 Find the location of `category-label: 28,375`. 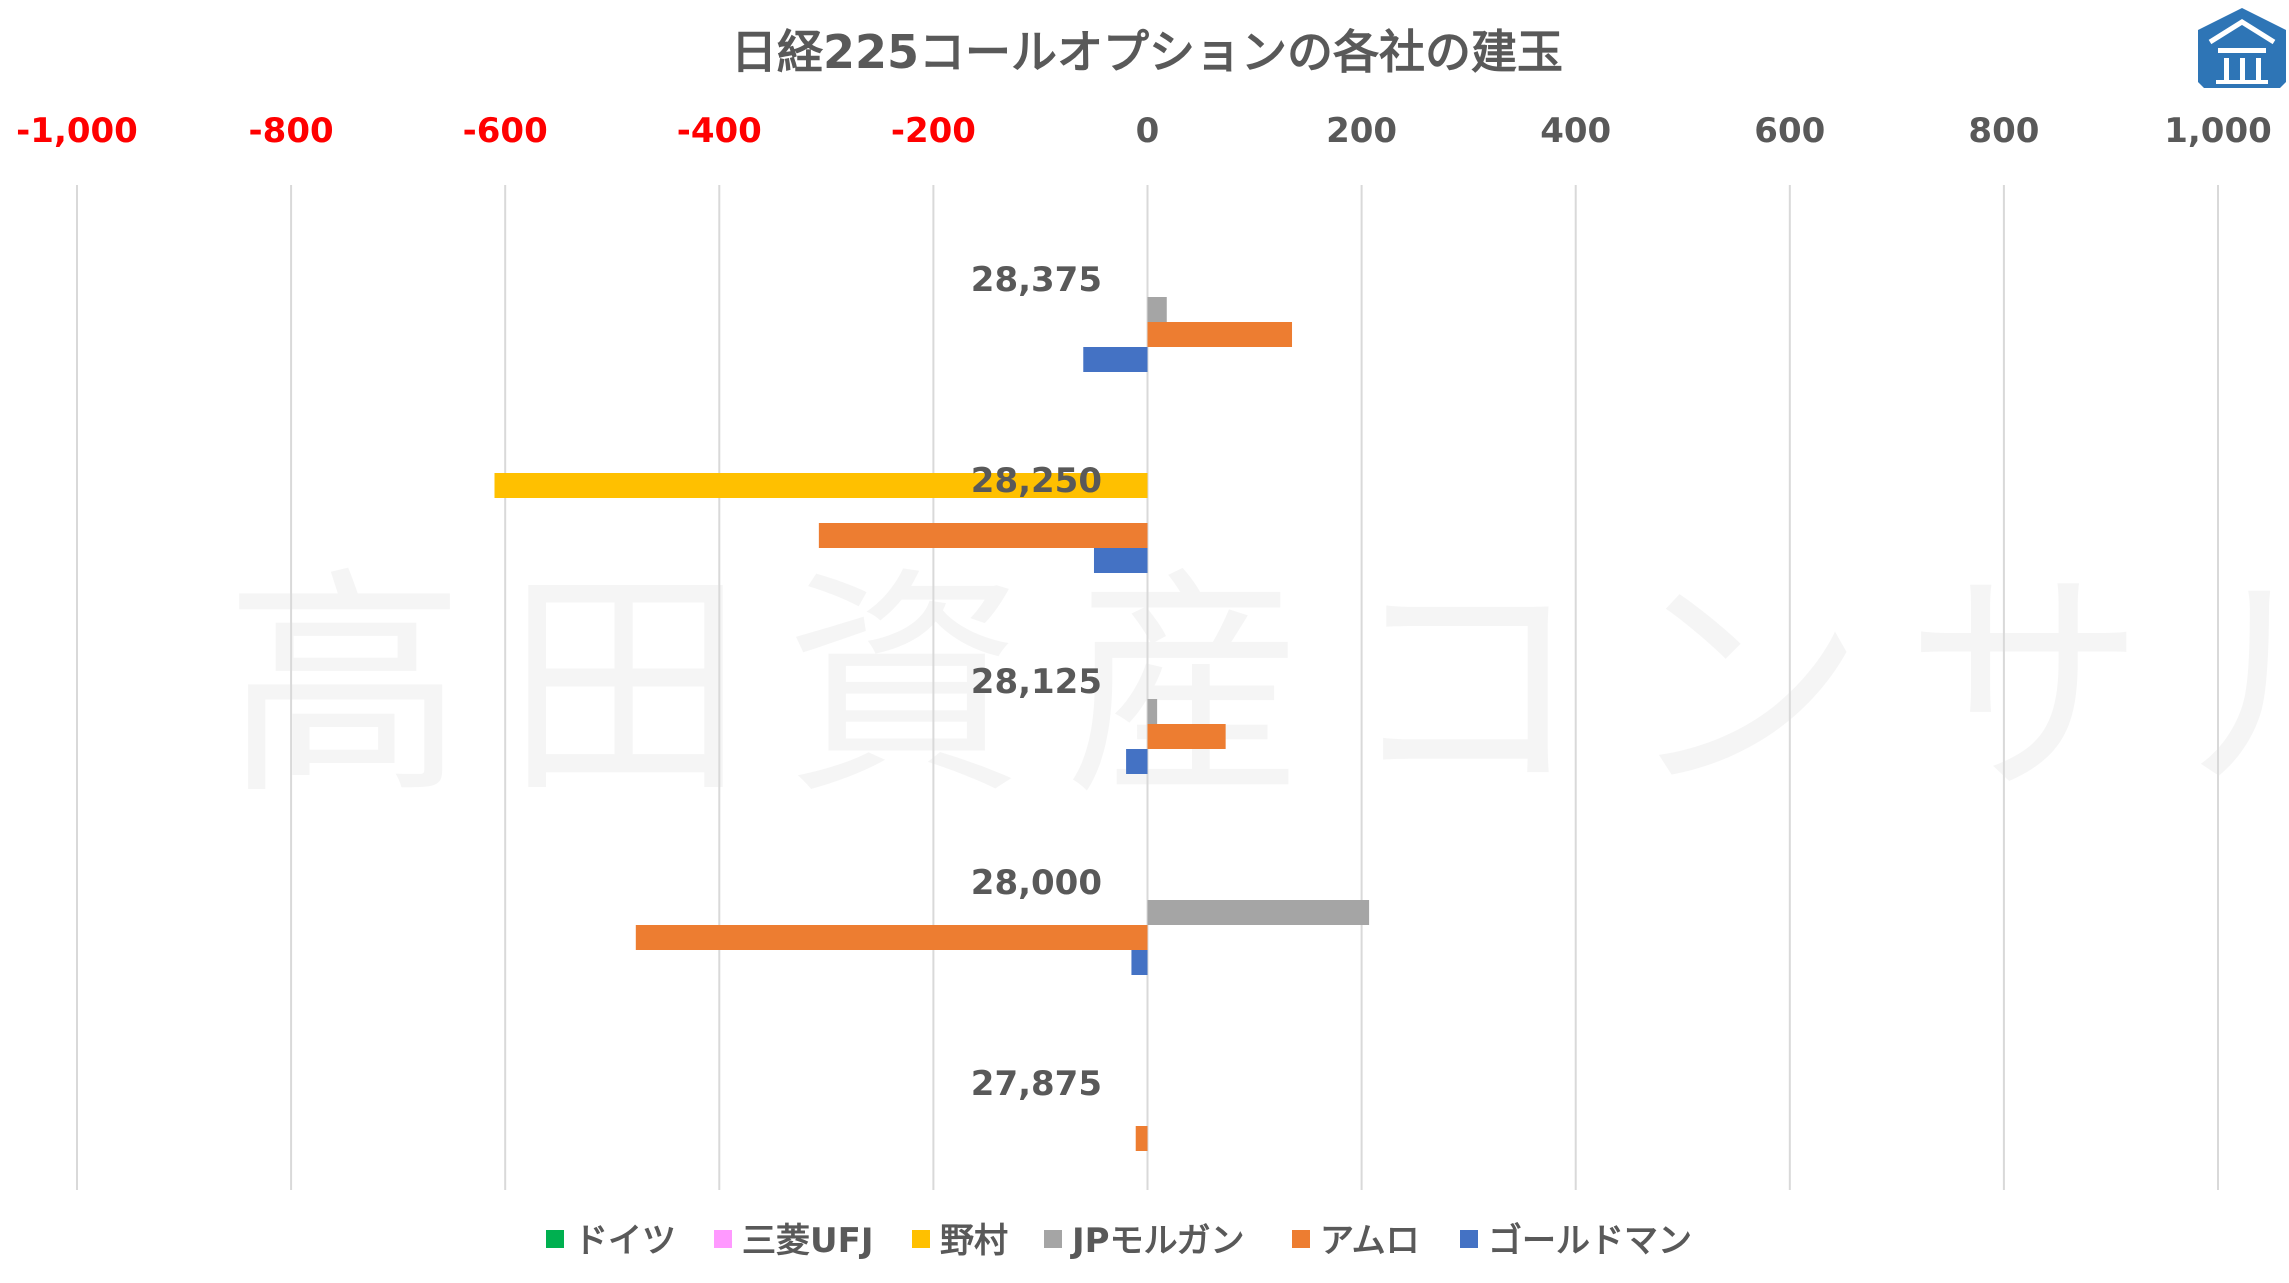

category-label: 28,375 is located at coordinates (1036, 280).